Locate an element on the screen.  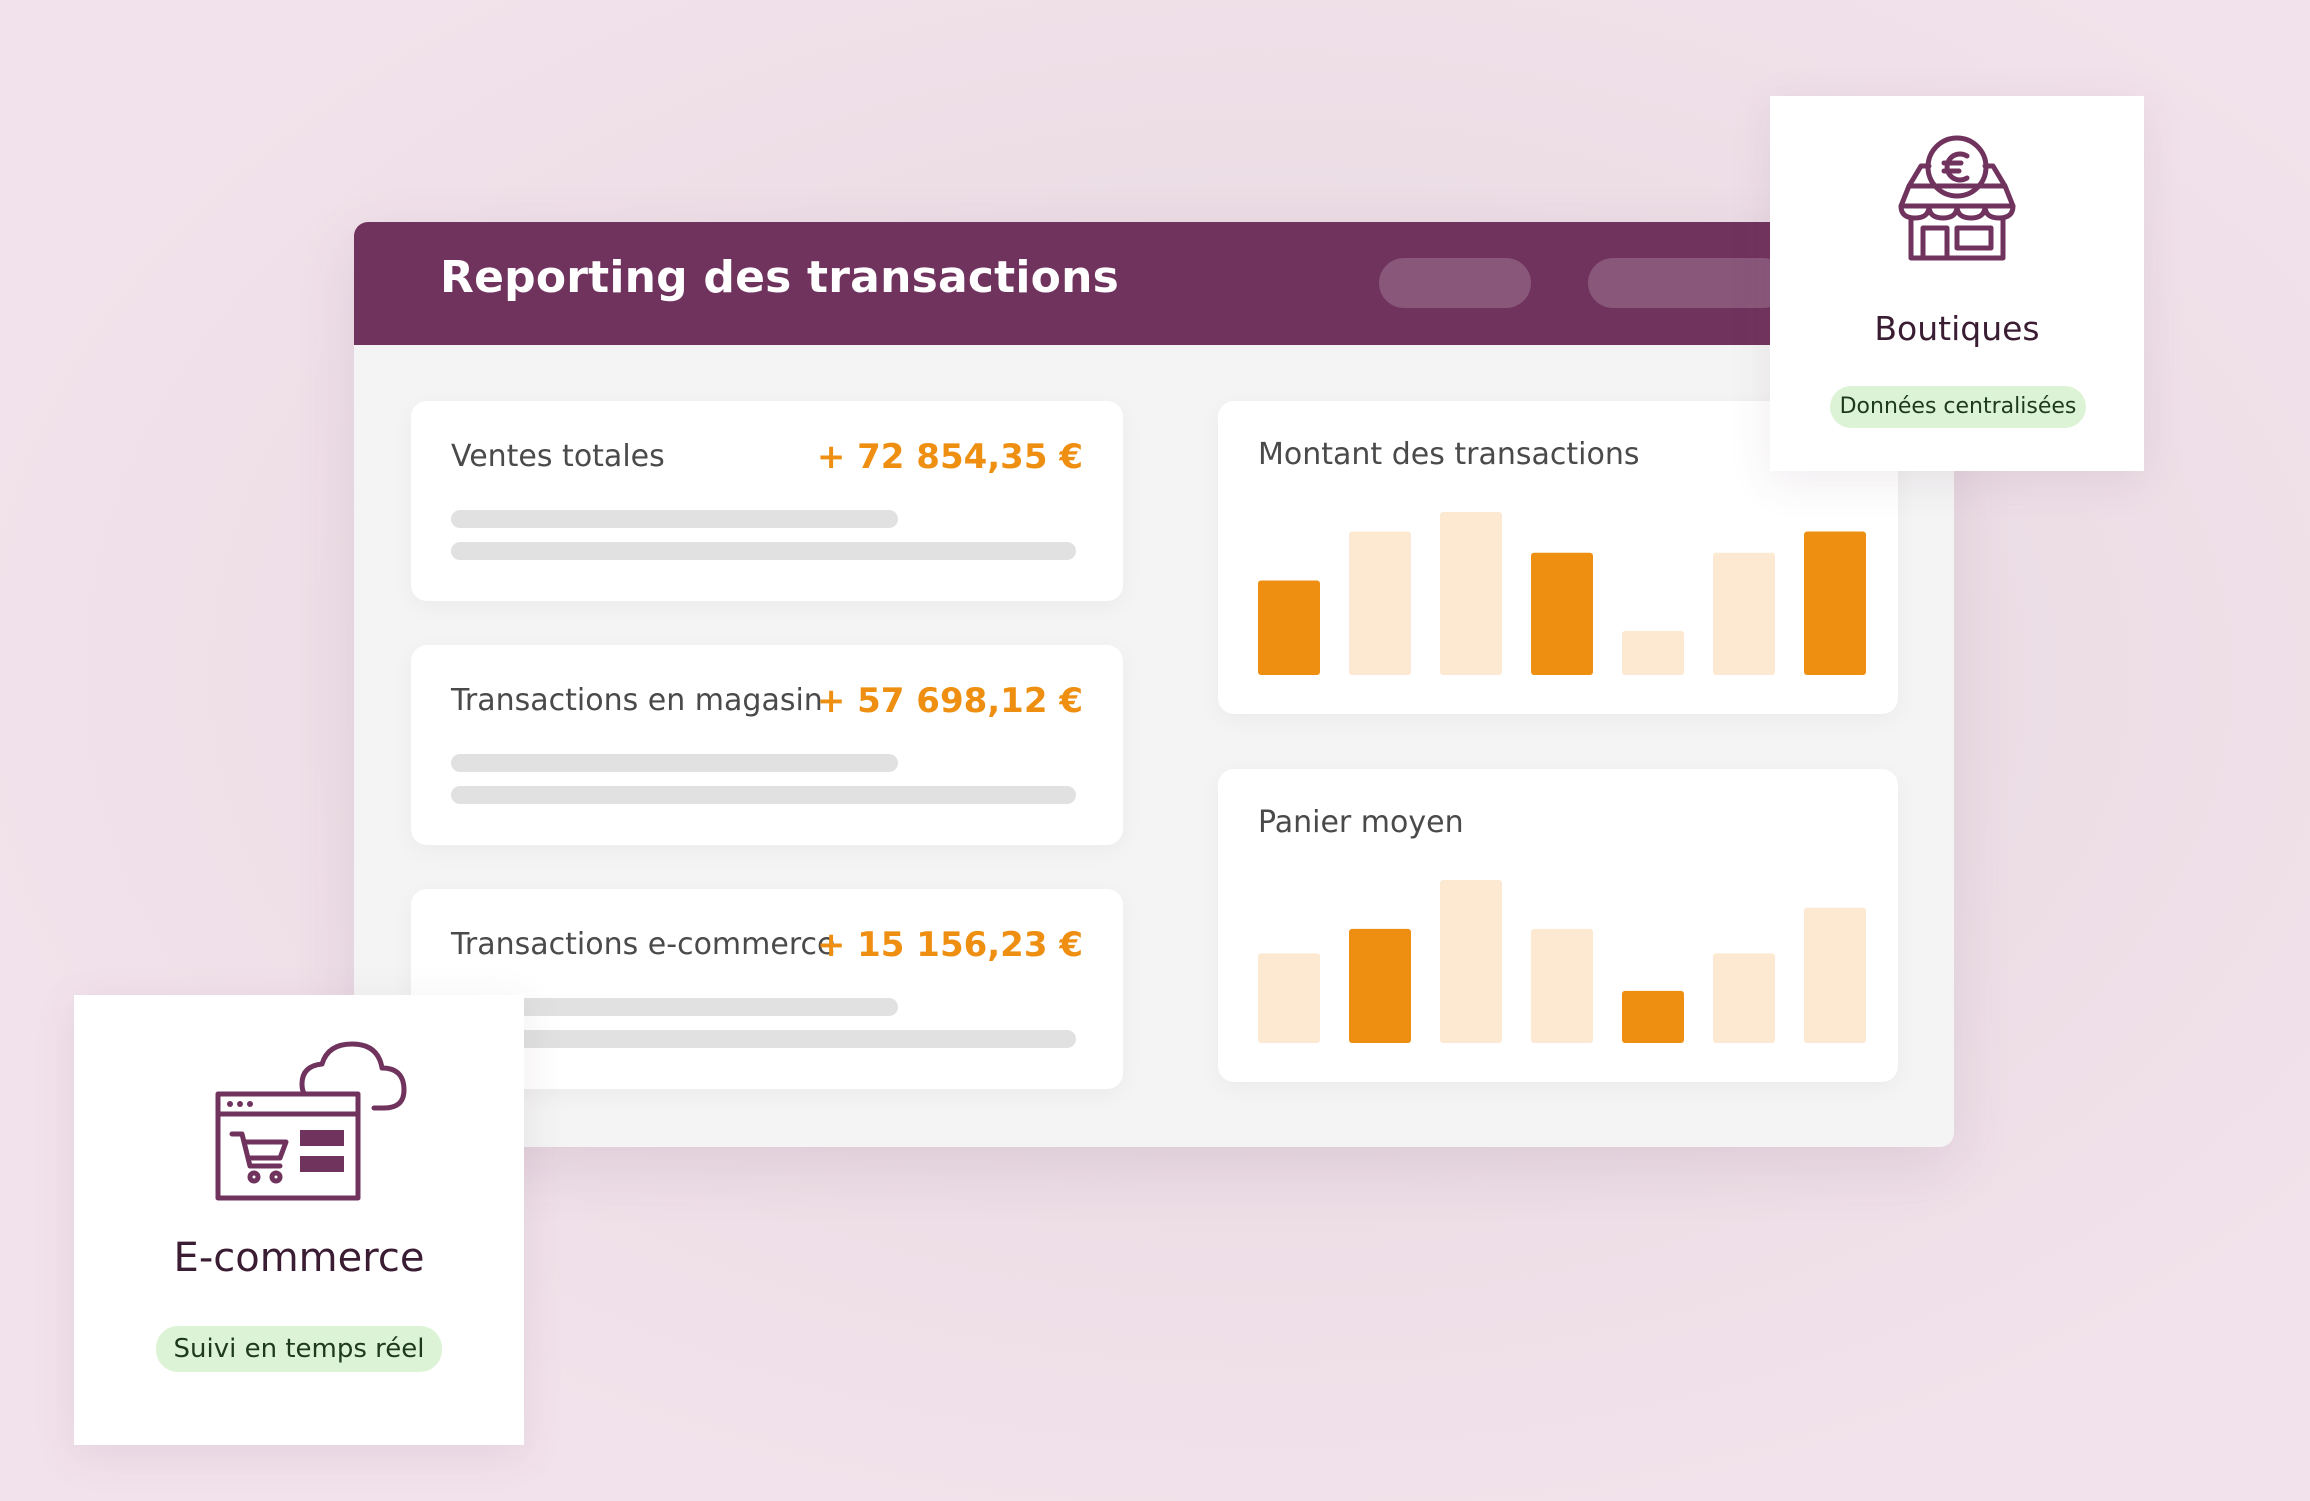
metric-label: Transactions en magasin is located at coordinates (637, 700).